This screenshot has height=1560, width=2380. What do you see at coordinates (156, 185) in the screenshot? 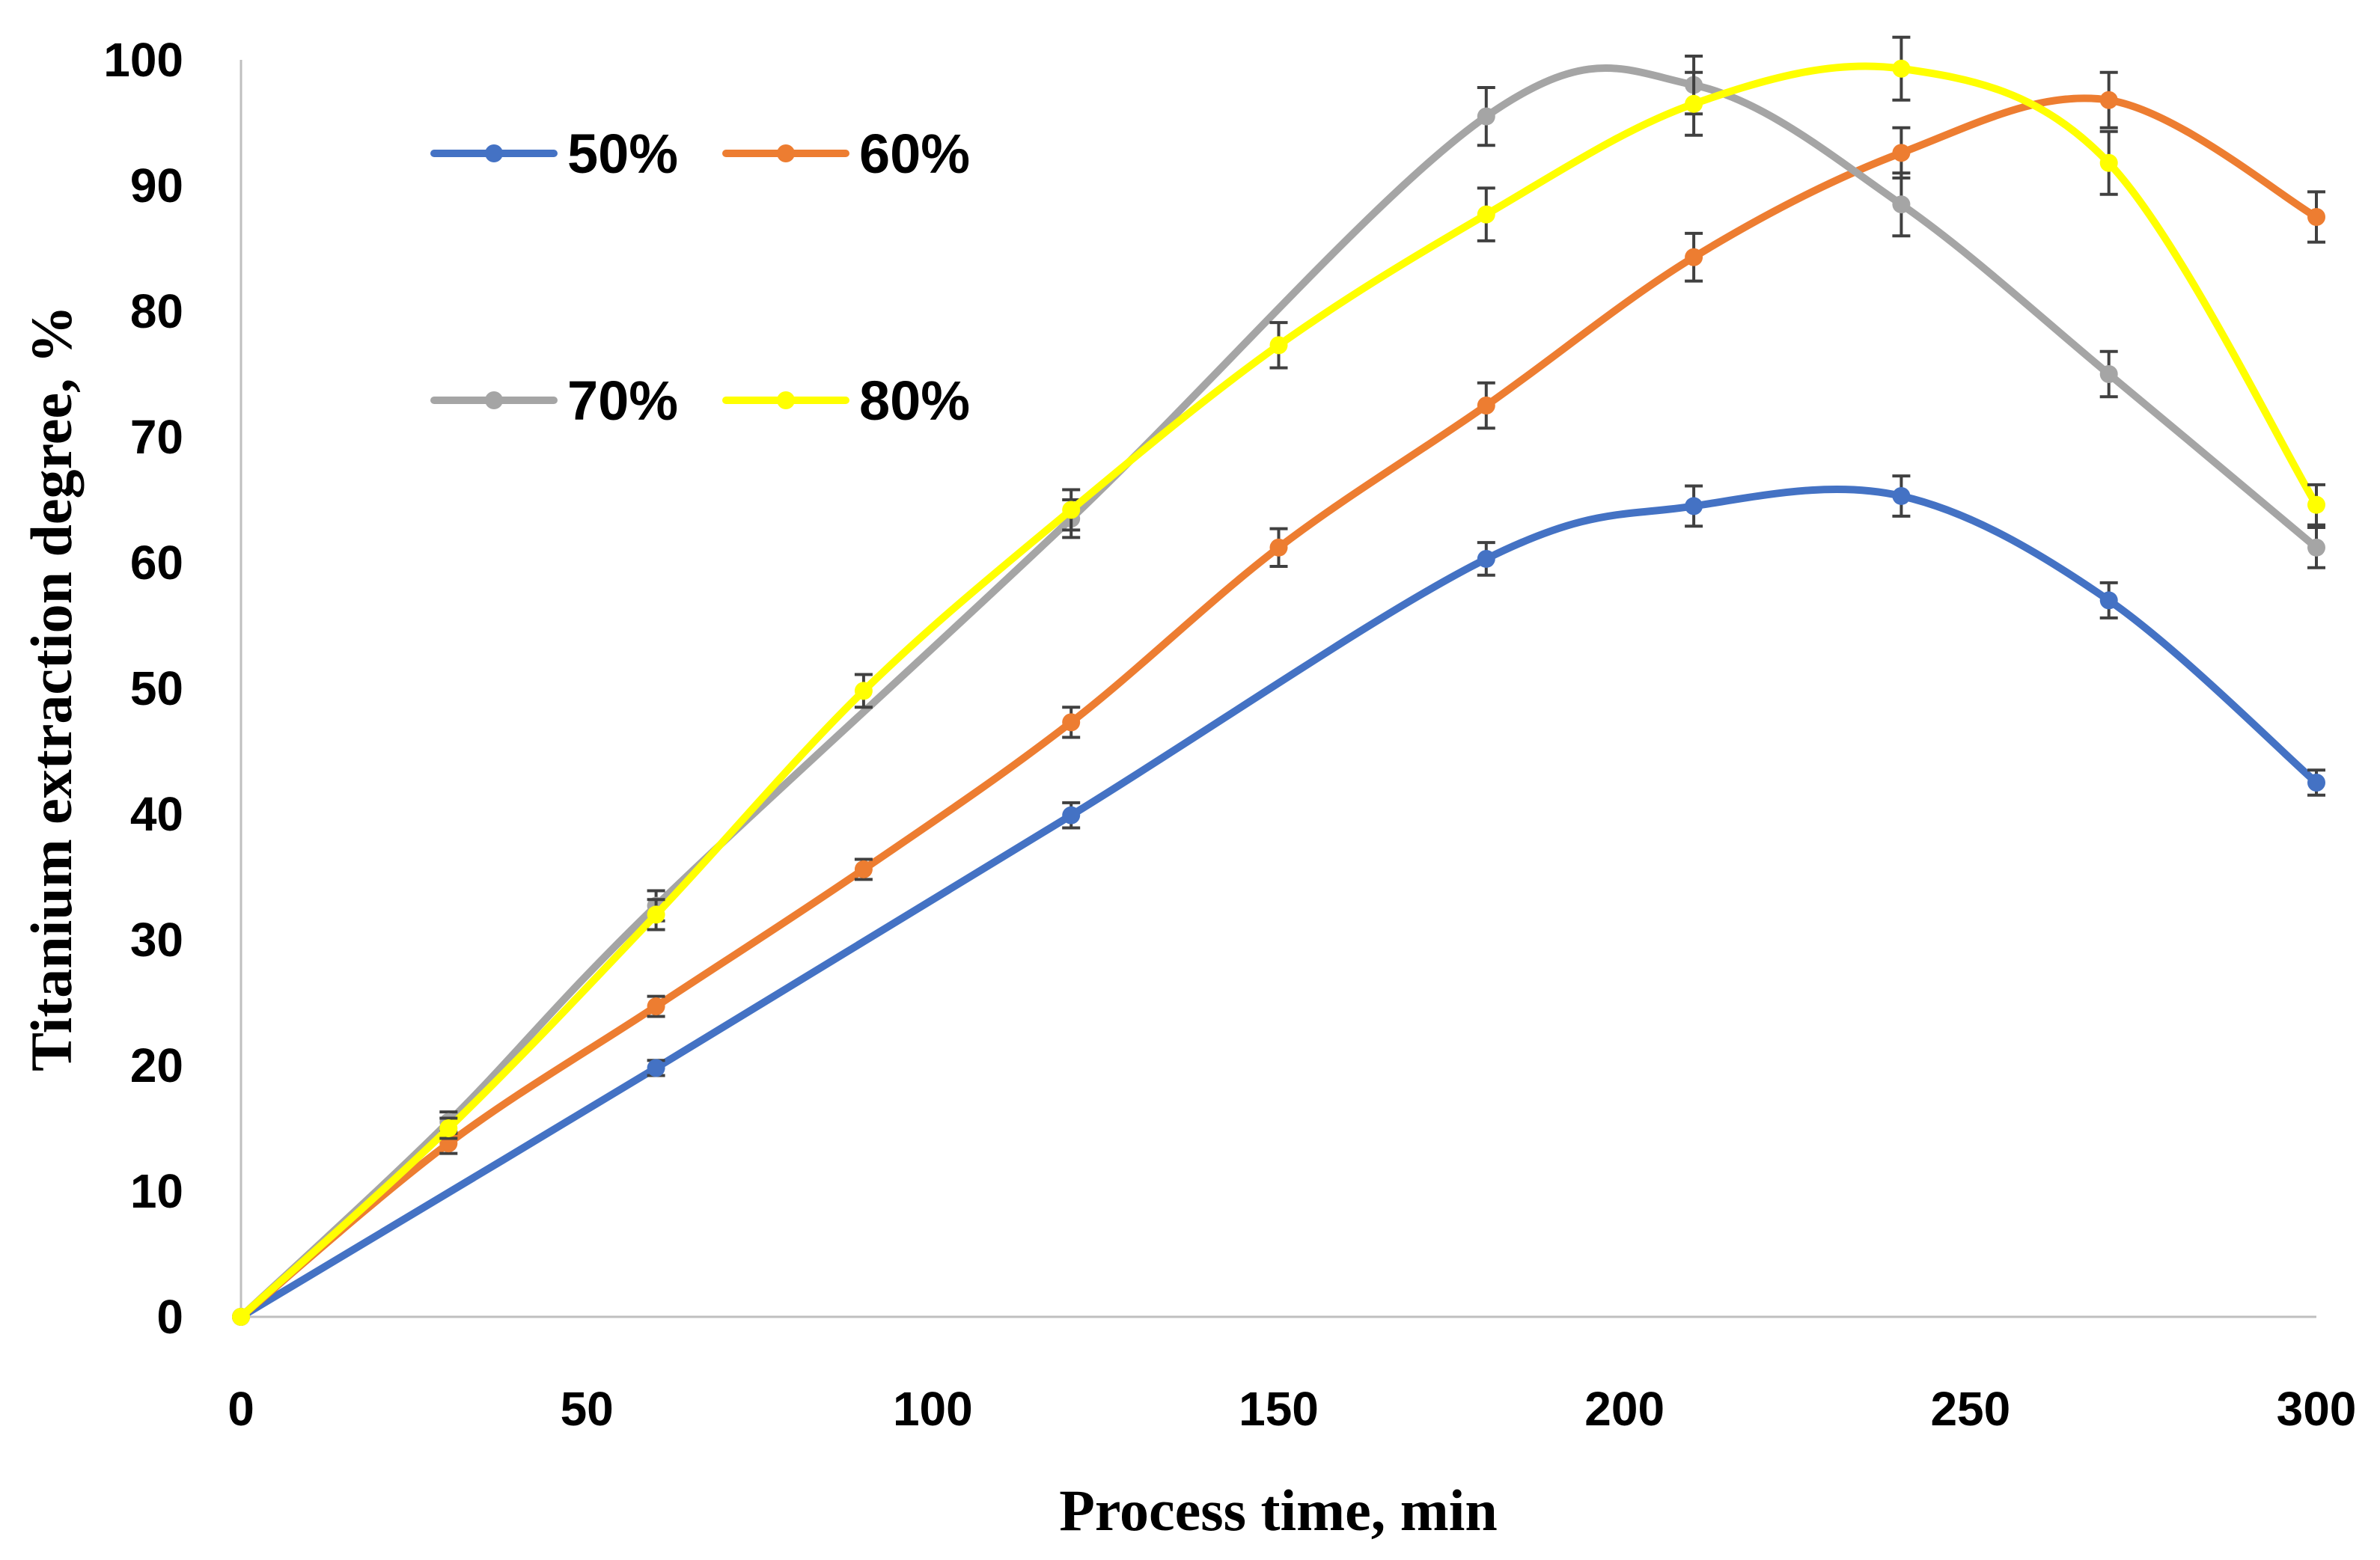
I see `y-tick-label: 90` at bounding box center [156, 185].